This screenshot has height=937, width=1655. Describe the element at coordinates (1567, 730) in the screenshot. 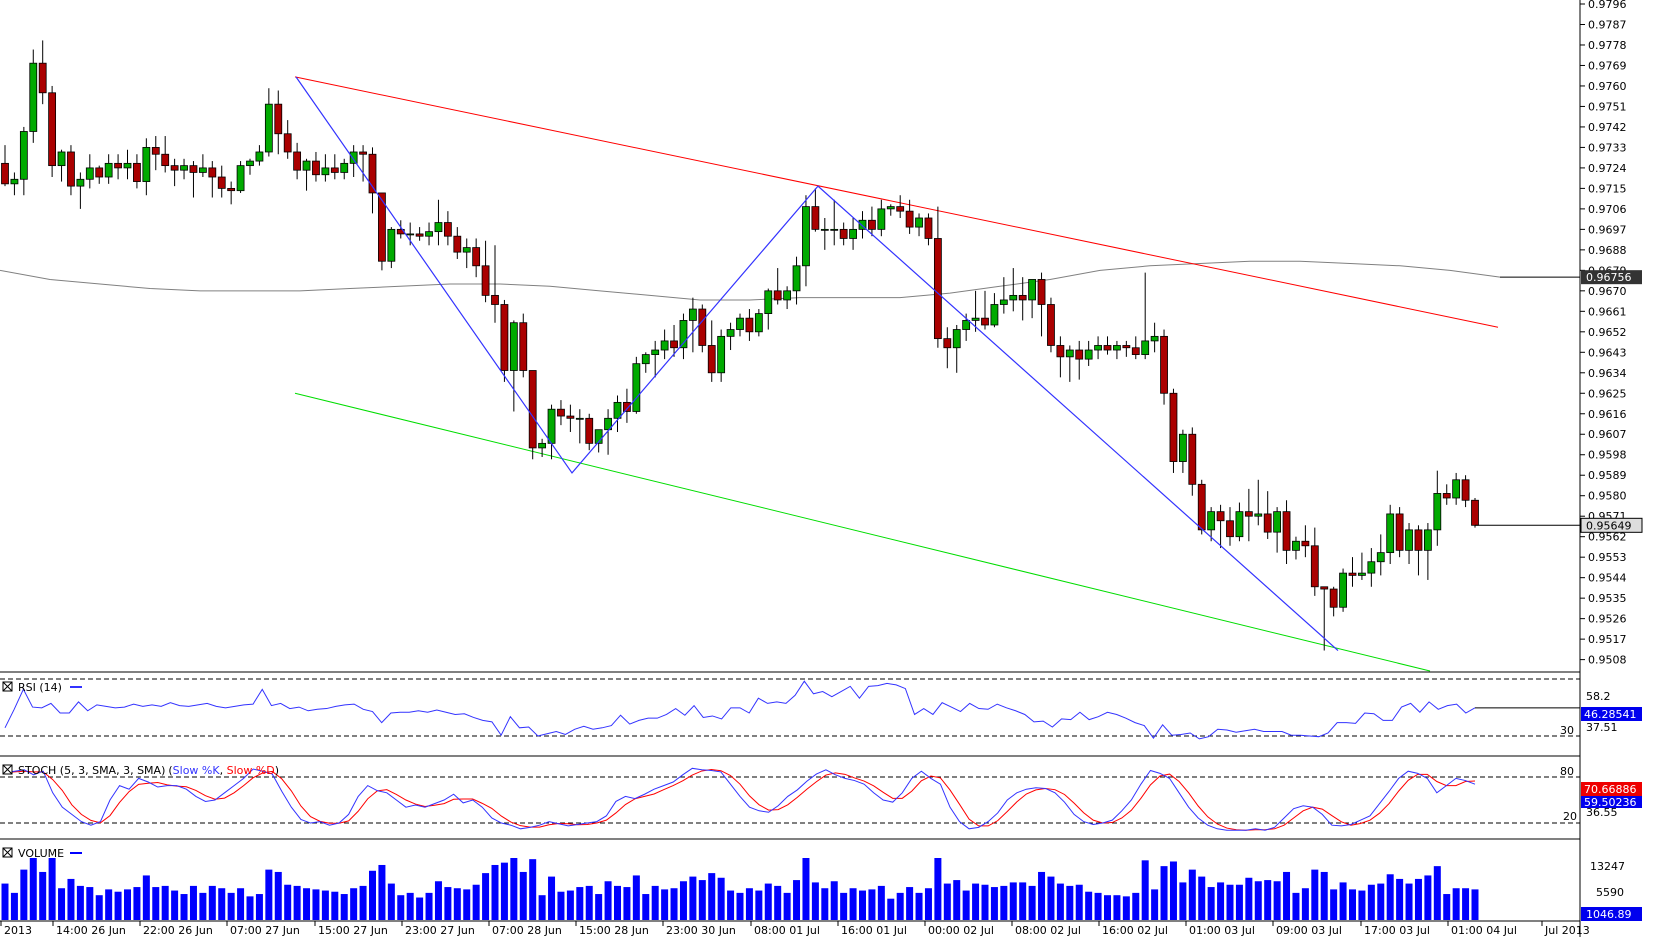

I see `rsi-level-30: 30` at that location.